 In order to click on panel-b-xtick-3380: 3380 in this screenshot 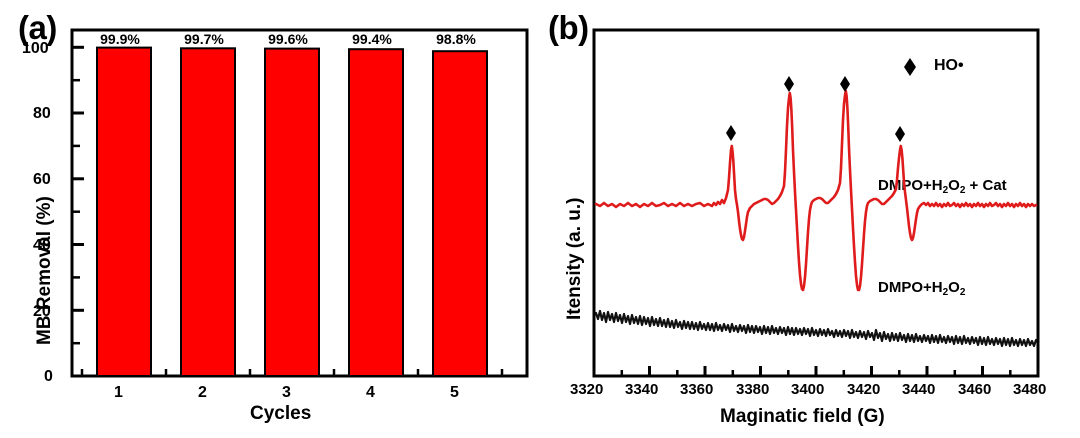, I will do `click(753, 389)`.